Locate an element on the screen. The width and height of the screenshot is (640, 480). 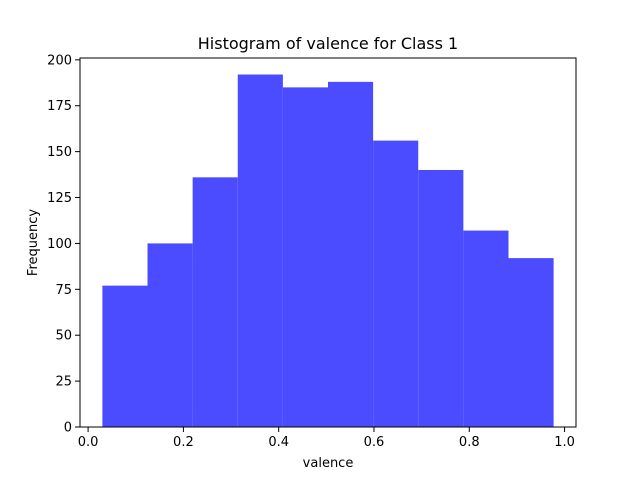
y-axis: 0 25 50 75 100 125 150 175 200 is located at coordinates (63, 244).